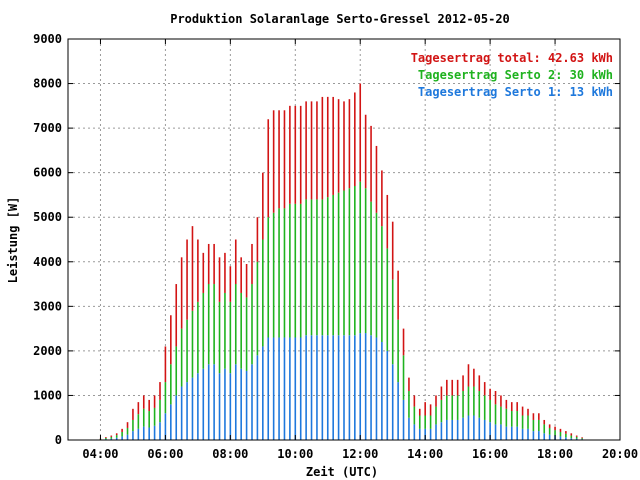 The width and height of the screenshot is (640, 480). What do you see at coordinates (425, 454) in the screenshot?
I see `x-tick-label: 14:00` at bounding box center [425, 454].